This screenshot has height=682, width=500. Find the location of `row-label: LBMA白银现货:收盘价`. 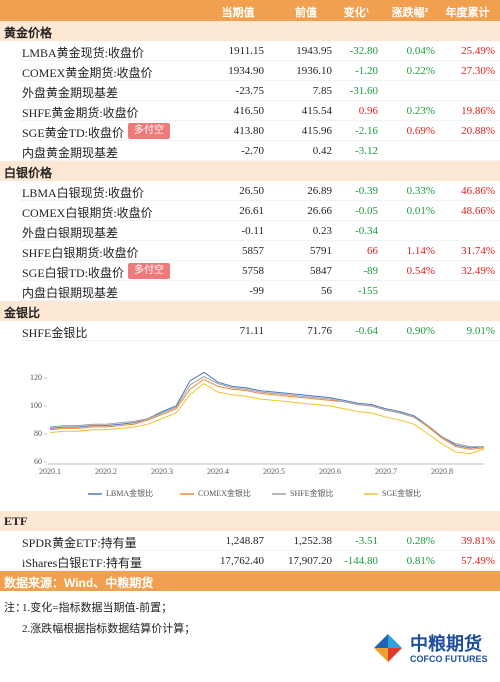

row-label: LBMA白银现货:收盘价 is located at coordinates (83, 193).